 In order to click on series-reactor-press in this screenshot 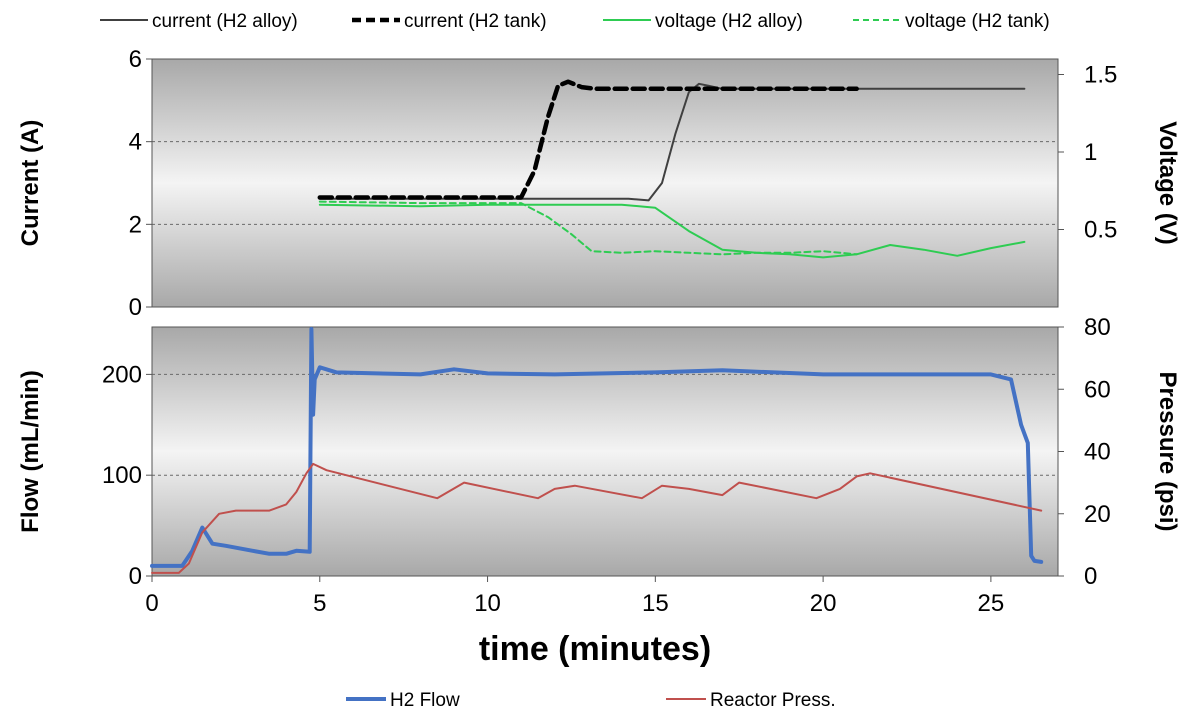, I will do `click(597, 518)`.